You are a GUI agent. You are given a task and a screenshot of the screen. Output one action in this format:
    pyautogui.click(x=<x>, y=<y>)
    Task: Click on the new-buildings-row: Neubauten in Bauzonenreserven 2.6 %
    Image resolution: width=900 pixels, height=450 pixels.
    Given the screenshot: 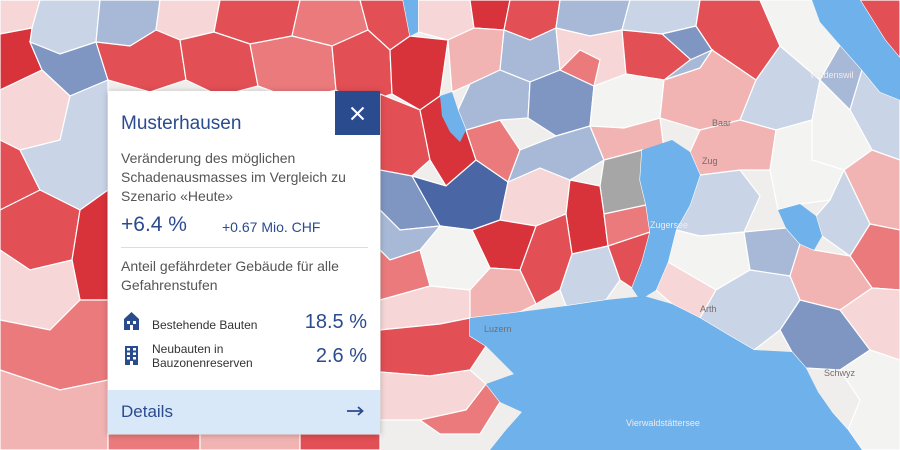 What is the action you would take?
    pyautogui.click(x=244, y=357)
    